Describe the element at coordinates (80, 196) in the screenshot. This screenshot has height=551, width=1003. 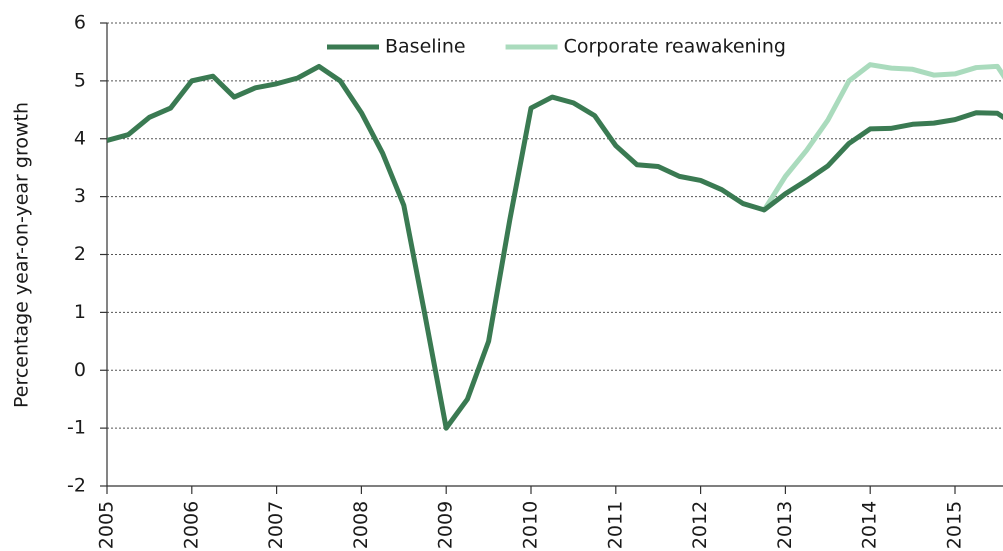
I see `y-tick-label: 3` at that location.